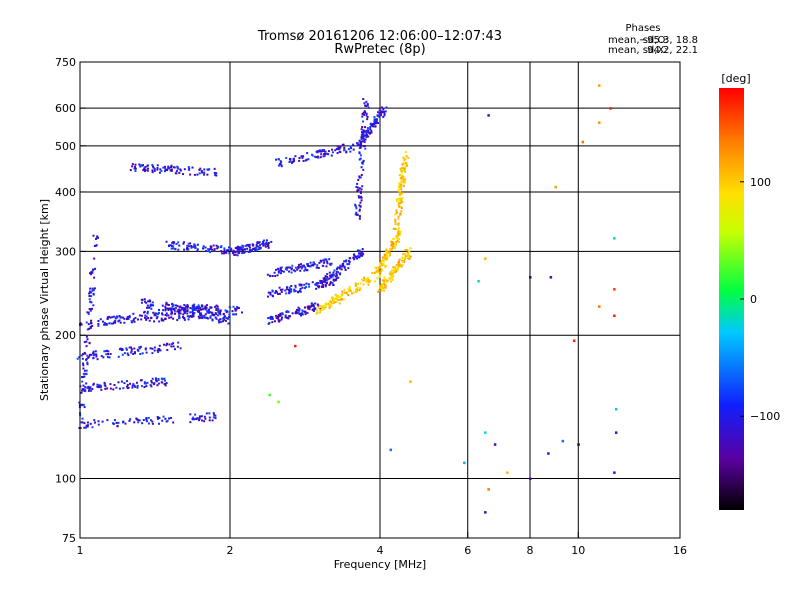 This screenshot has height=600, width=800. What do you see at coordinates (735, 78) in the screenshot?
I see `colorbar-label: [deg]` at bounding box center [735, 78].